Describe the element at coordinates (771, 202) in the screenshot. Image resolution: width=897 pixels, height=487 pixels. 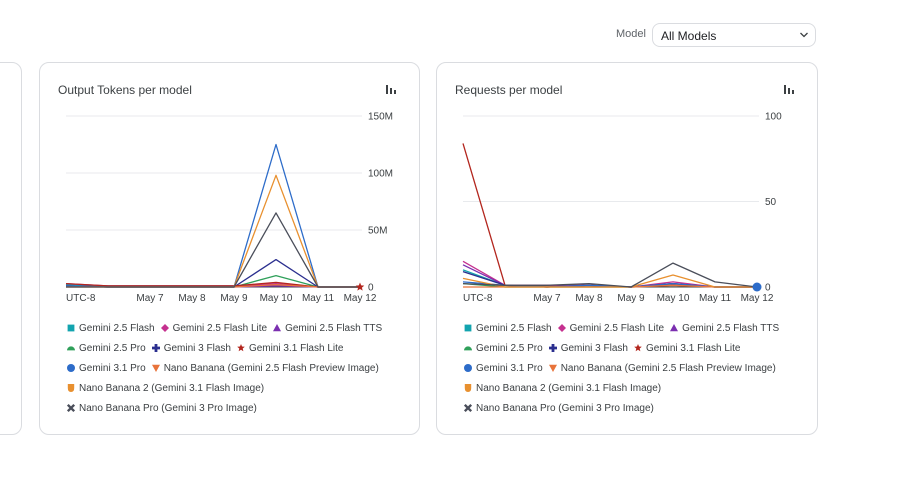
I see `y-tick-label: 50` at that location.